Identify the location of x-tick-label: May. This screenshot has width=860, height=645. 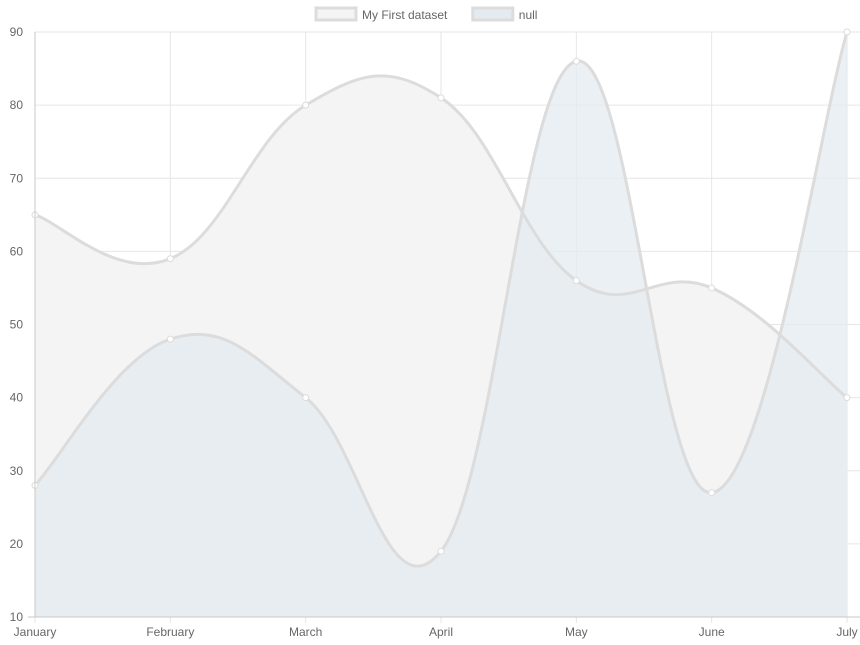
(576, 632).